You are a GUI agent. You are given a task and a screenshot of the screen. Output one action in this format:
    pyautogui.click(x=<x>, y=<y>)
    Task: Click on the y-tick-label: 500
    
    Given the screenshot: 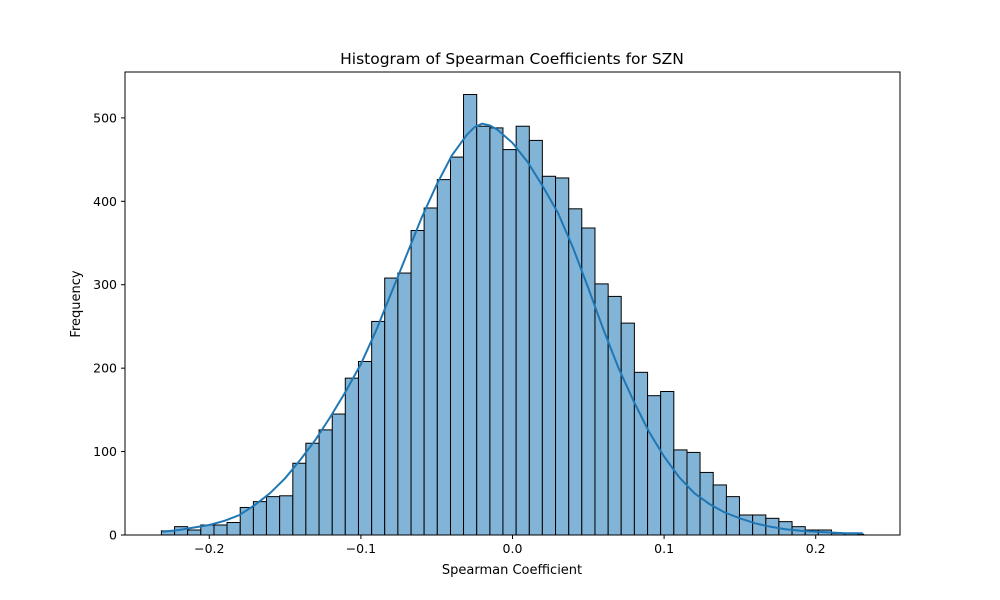 What is the action you would take?
    pyautogui.click(x=105, y=117)
    